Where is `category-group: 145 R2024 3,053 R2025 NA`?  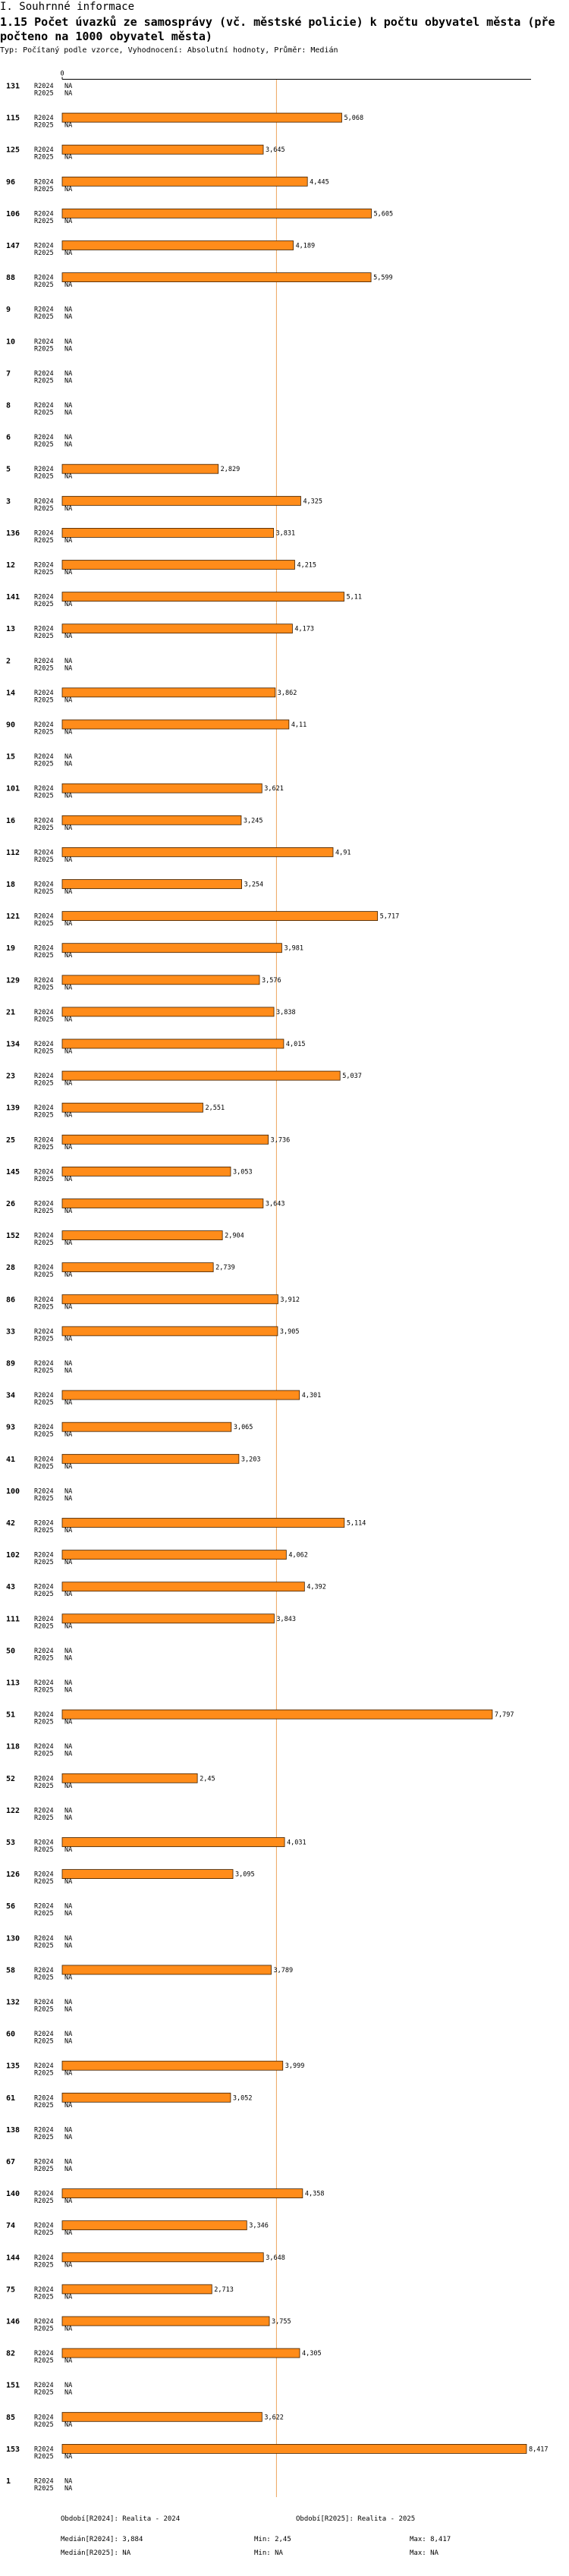
category-group: 145 R2024 3,053 R2025 NA is located at coordinates (130, 1175).